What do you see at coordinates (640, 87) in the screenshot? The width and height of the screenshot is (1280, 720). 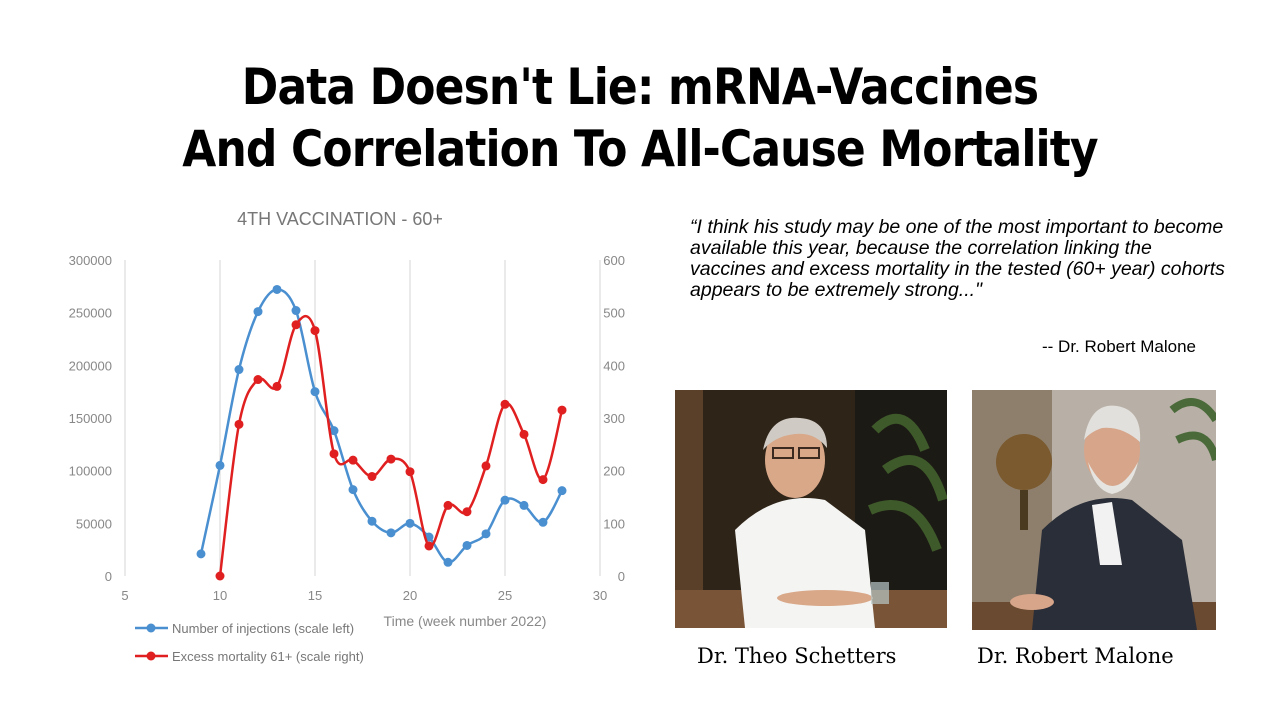 I see `headline-line-1: Data Doesn't Lie: mRNA-Vaccines` at bounding box center [640, 87].